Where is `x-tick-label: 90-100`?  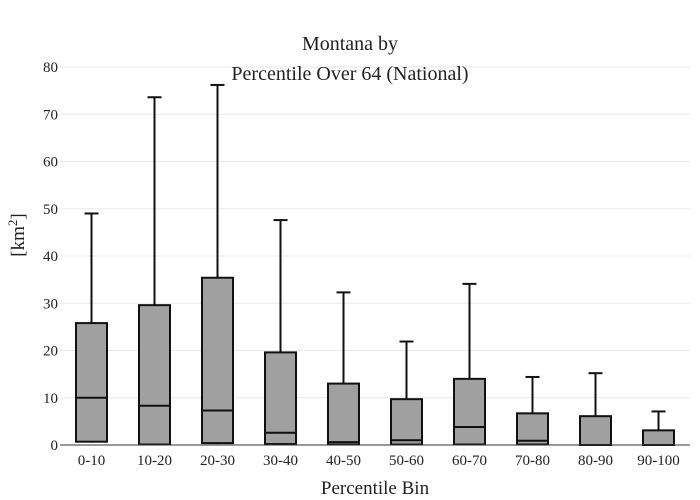
x-tick-label: 90-100 is located at coordinates (658, 461).